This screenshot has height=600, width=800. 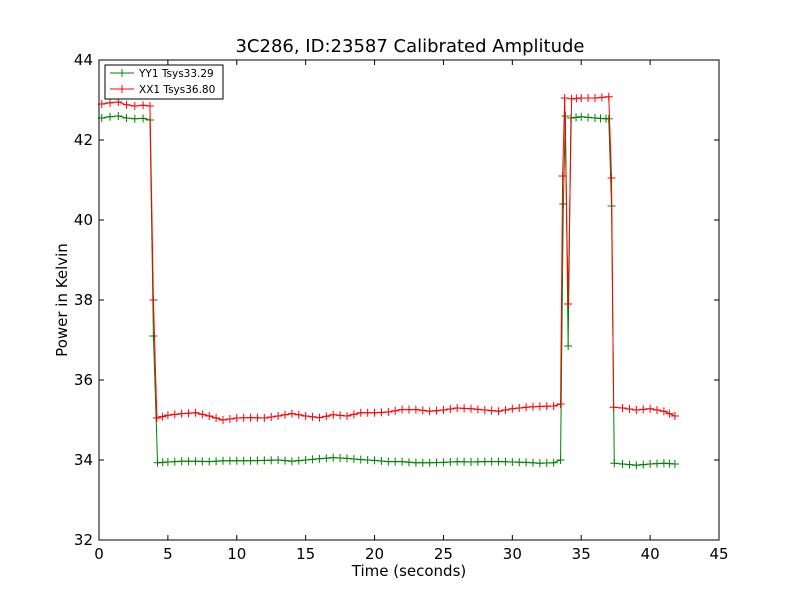 I want to click on x-tick-label: 30, so click(x=512, y=554).